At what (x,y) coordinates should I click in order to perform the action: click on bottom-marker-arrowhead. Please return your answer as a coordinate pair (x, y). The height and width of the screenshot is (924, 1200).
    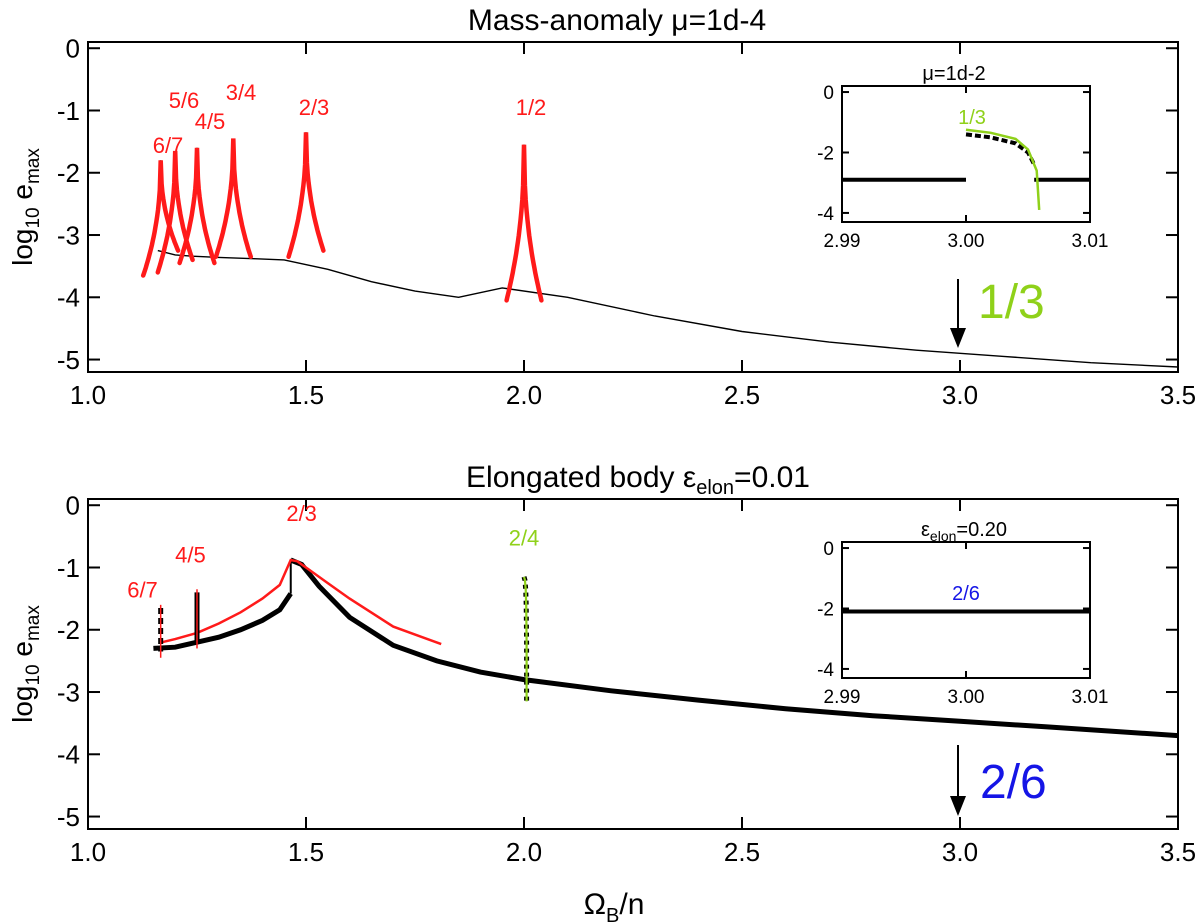
    Looking at the image, I should click on (958, 806).